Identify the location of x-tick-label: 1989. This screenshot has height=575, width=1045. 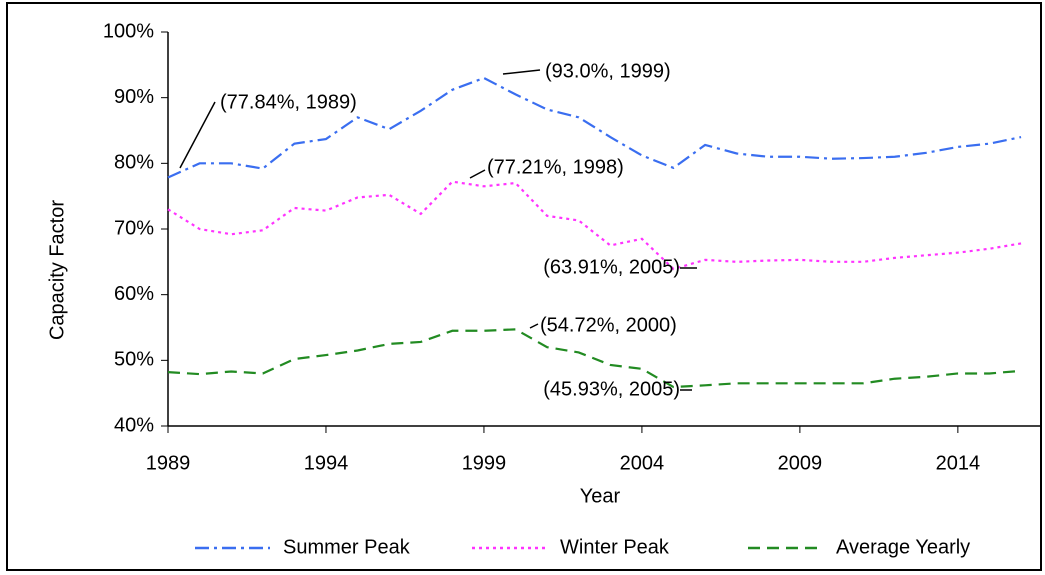
(168, 463).